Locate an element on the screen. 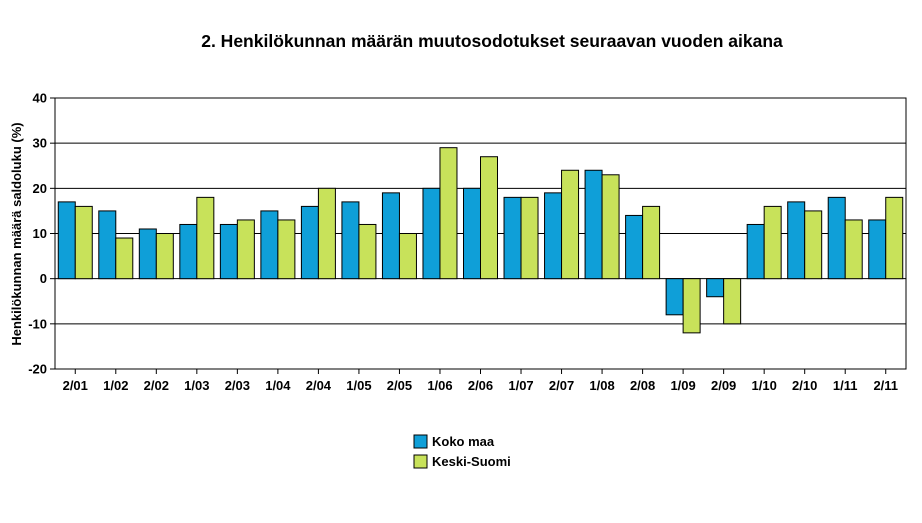  x-tick-label: 2/05 is located at coordinates (399, 385).